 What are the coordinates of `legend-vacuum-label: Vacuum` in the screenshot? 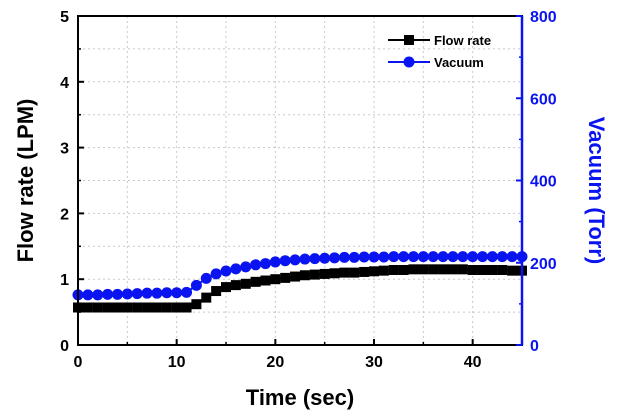 It's located at (459, 62).